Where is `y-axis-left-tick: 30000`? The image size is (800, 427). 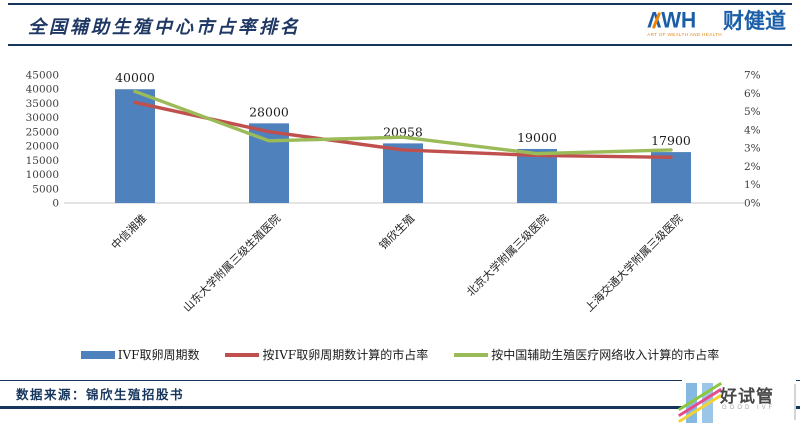 y-axis-left-tick: 30000 is located at coordinates (42, 118).